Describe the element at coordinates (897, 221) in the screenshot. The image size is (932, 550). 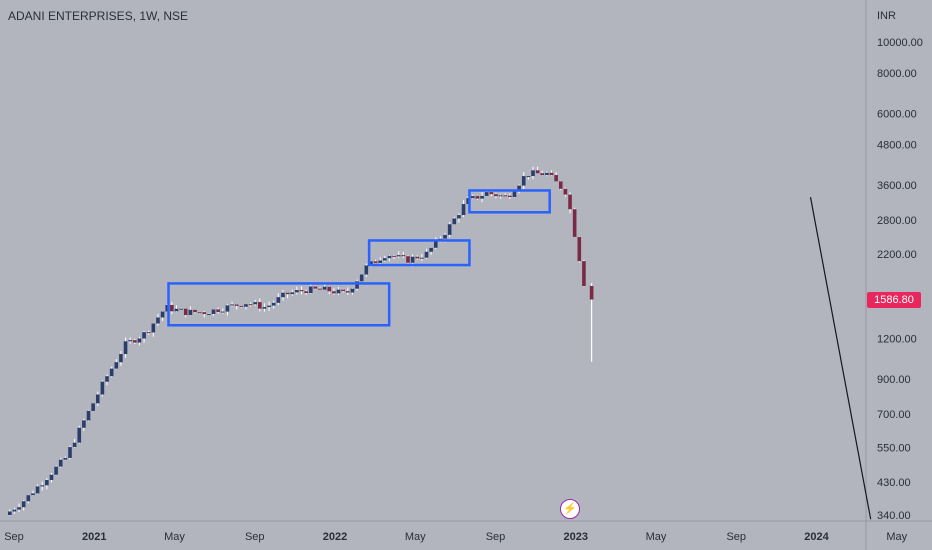
I see `price-tick-label: 2800.00` at that location.